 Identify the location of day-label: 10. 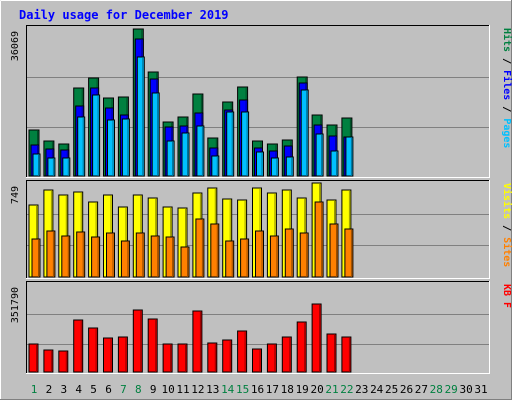
(167, 389).